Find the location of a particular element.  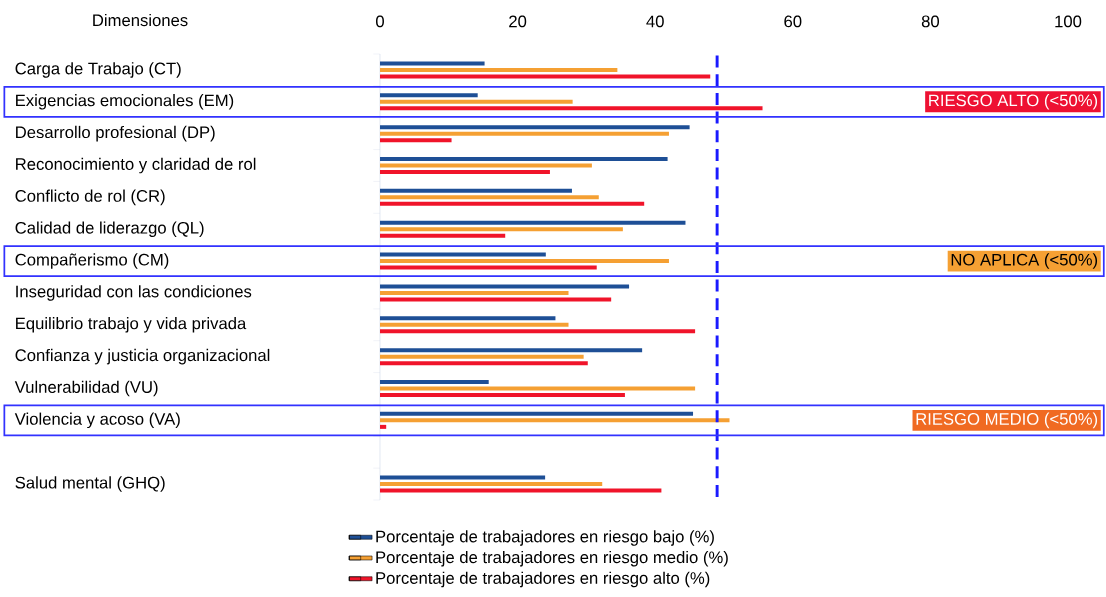

y-tick-label: Compañerismo (CM) is located at coordinates (92, 261).